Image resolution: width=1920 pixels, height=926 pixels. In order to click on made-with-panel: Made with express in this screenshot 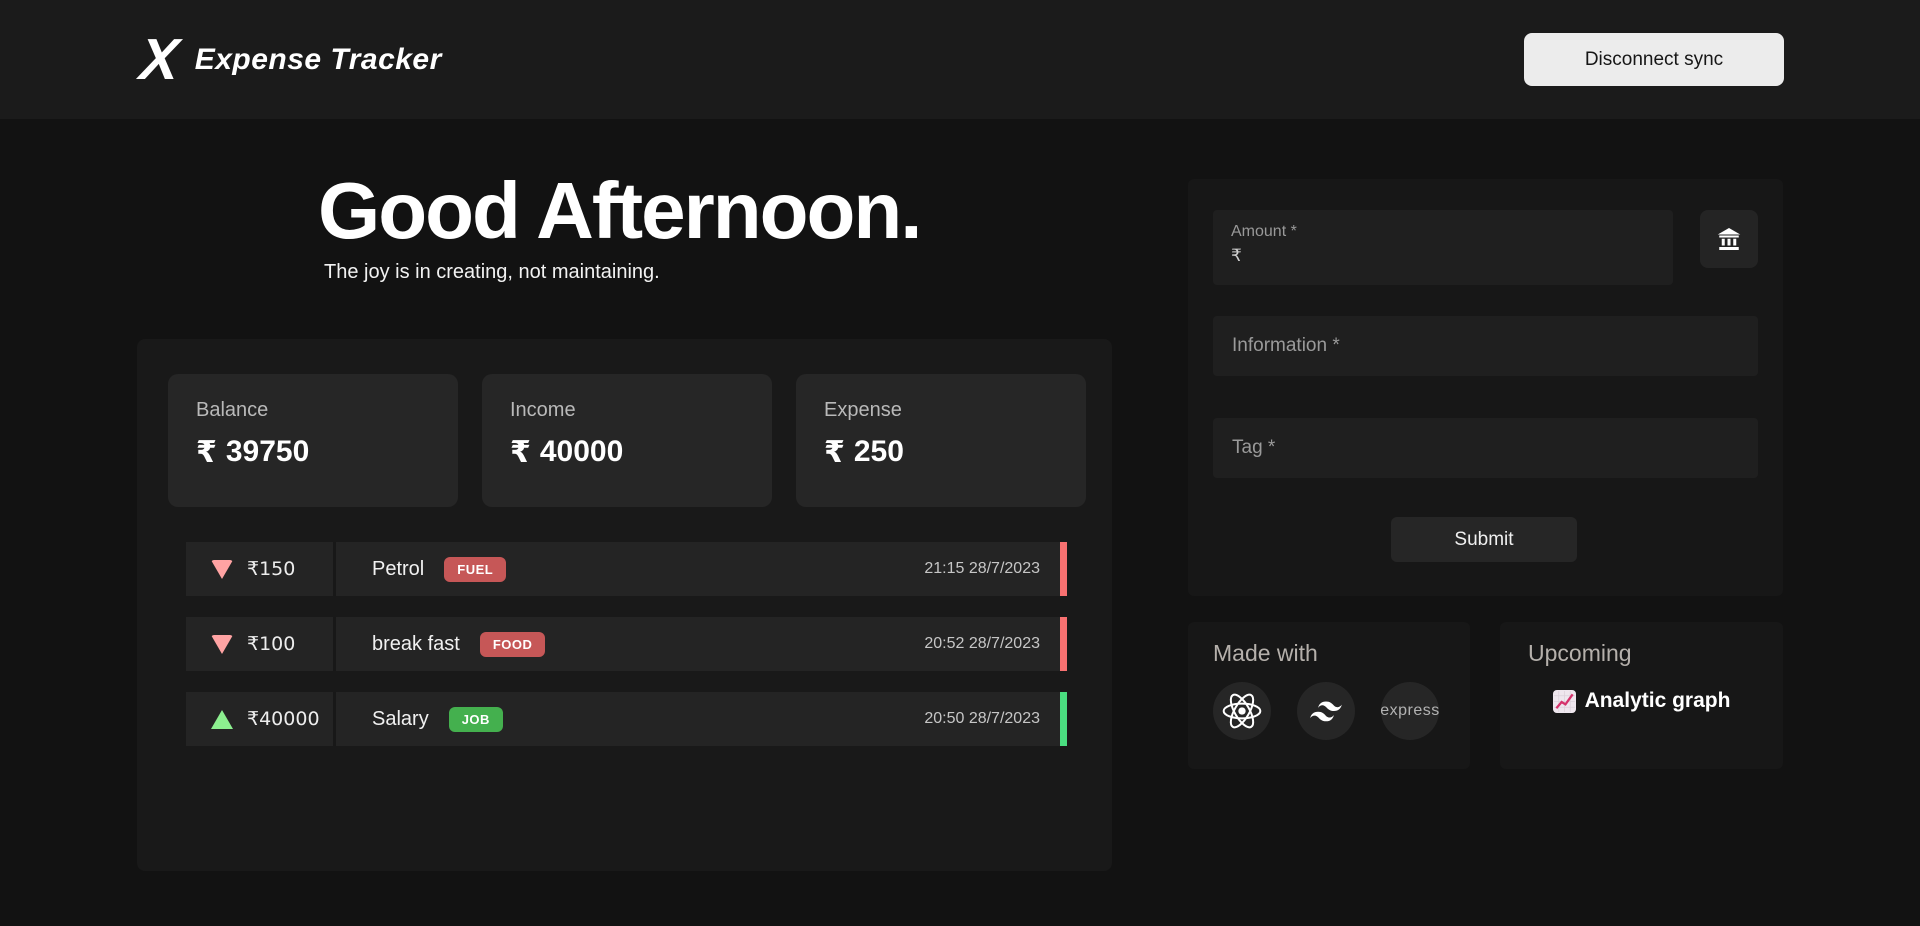, I will do `click(1329, 695)`.